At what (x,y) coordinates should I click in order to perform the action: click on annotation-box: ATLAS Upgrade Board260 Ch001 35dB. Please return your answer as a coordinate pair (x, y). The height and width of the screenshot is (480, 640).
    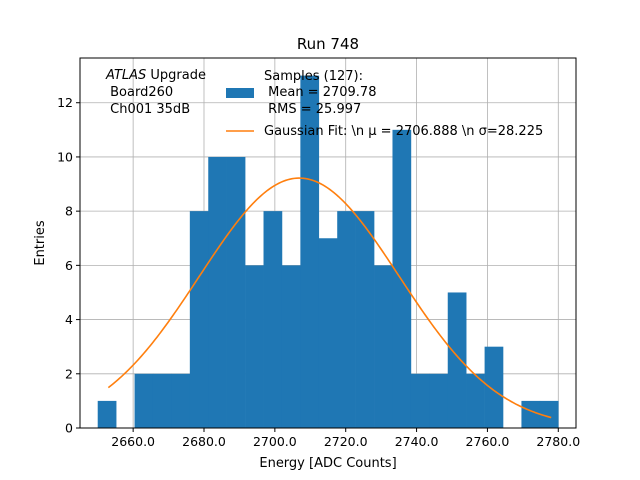
    Looking at the image, I should click on (155, 92).